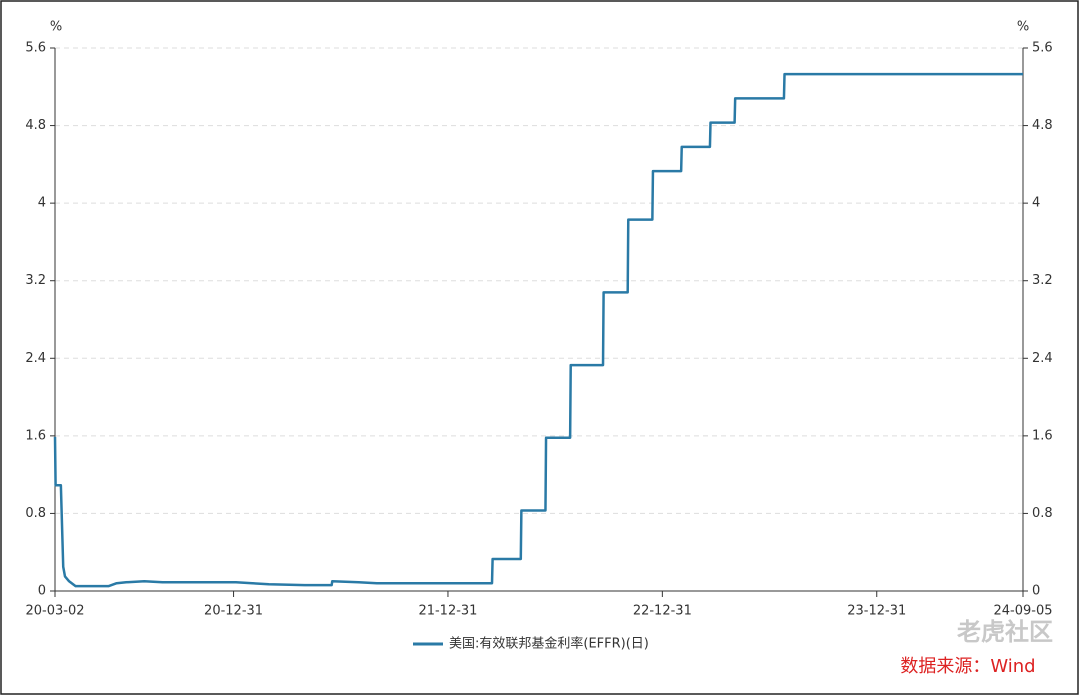 This screenshot has height=697, width=1080. Describe the element at coordinates (1023, 27) in the screenshot. I see `y2-unit: %` at that location.